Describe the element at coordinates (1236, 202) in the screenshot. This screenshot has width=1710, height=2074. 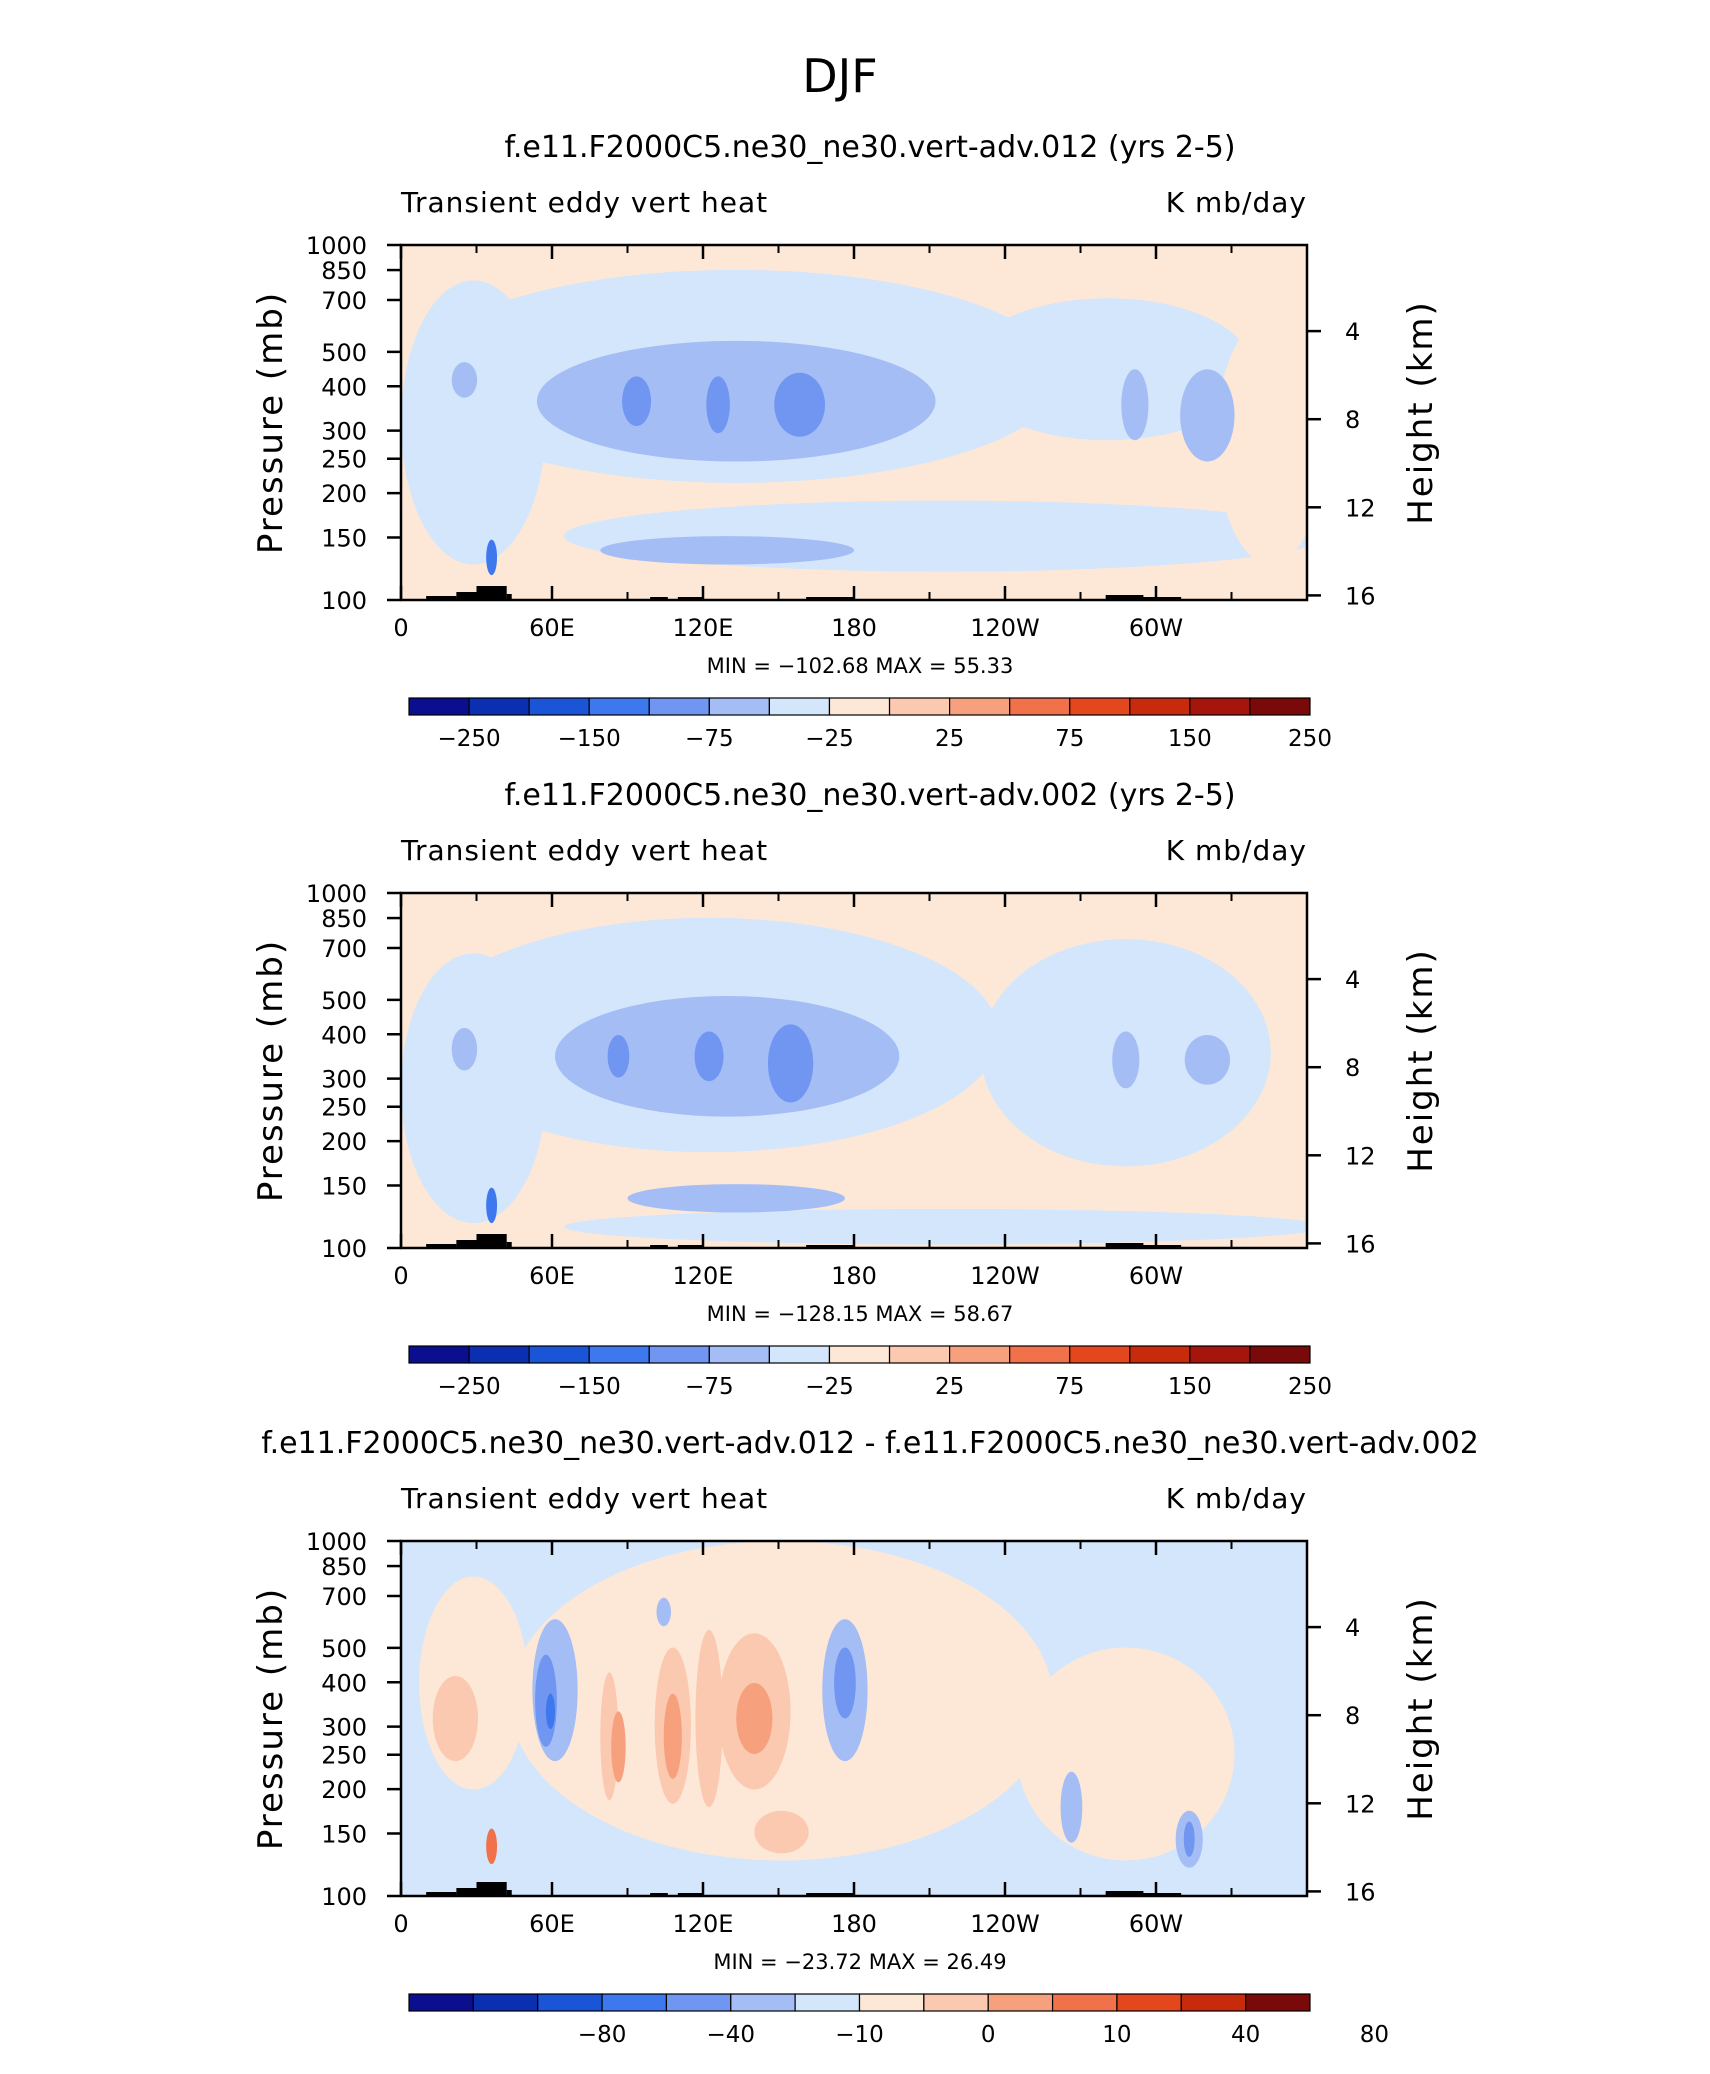
I see `panel-units-label: K mb/day` at that location.